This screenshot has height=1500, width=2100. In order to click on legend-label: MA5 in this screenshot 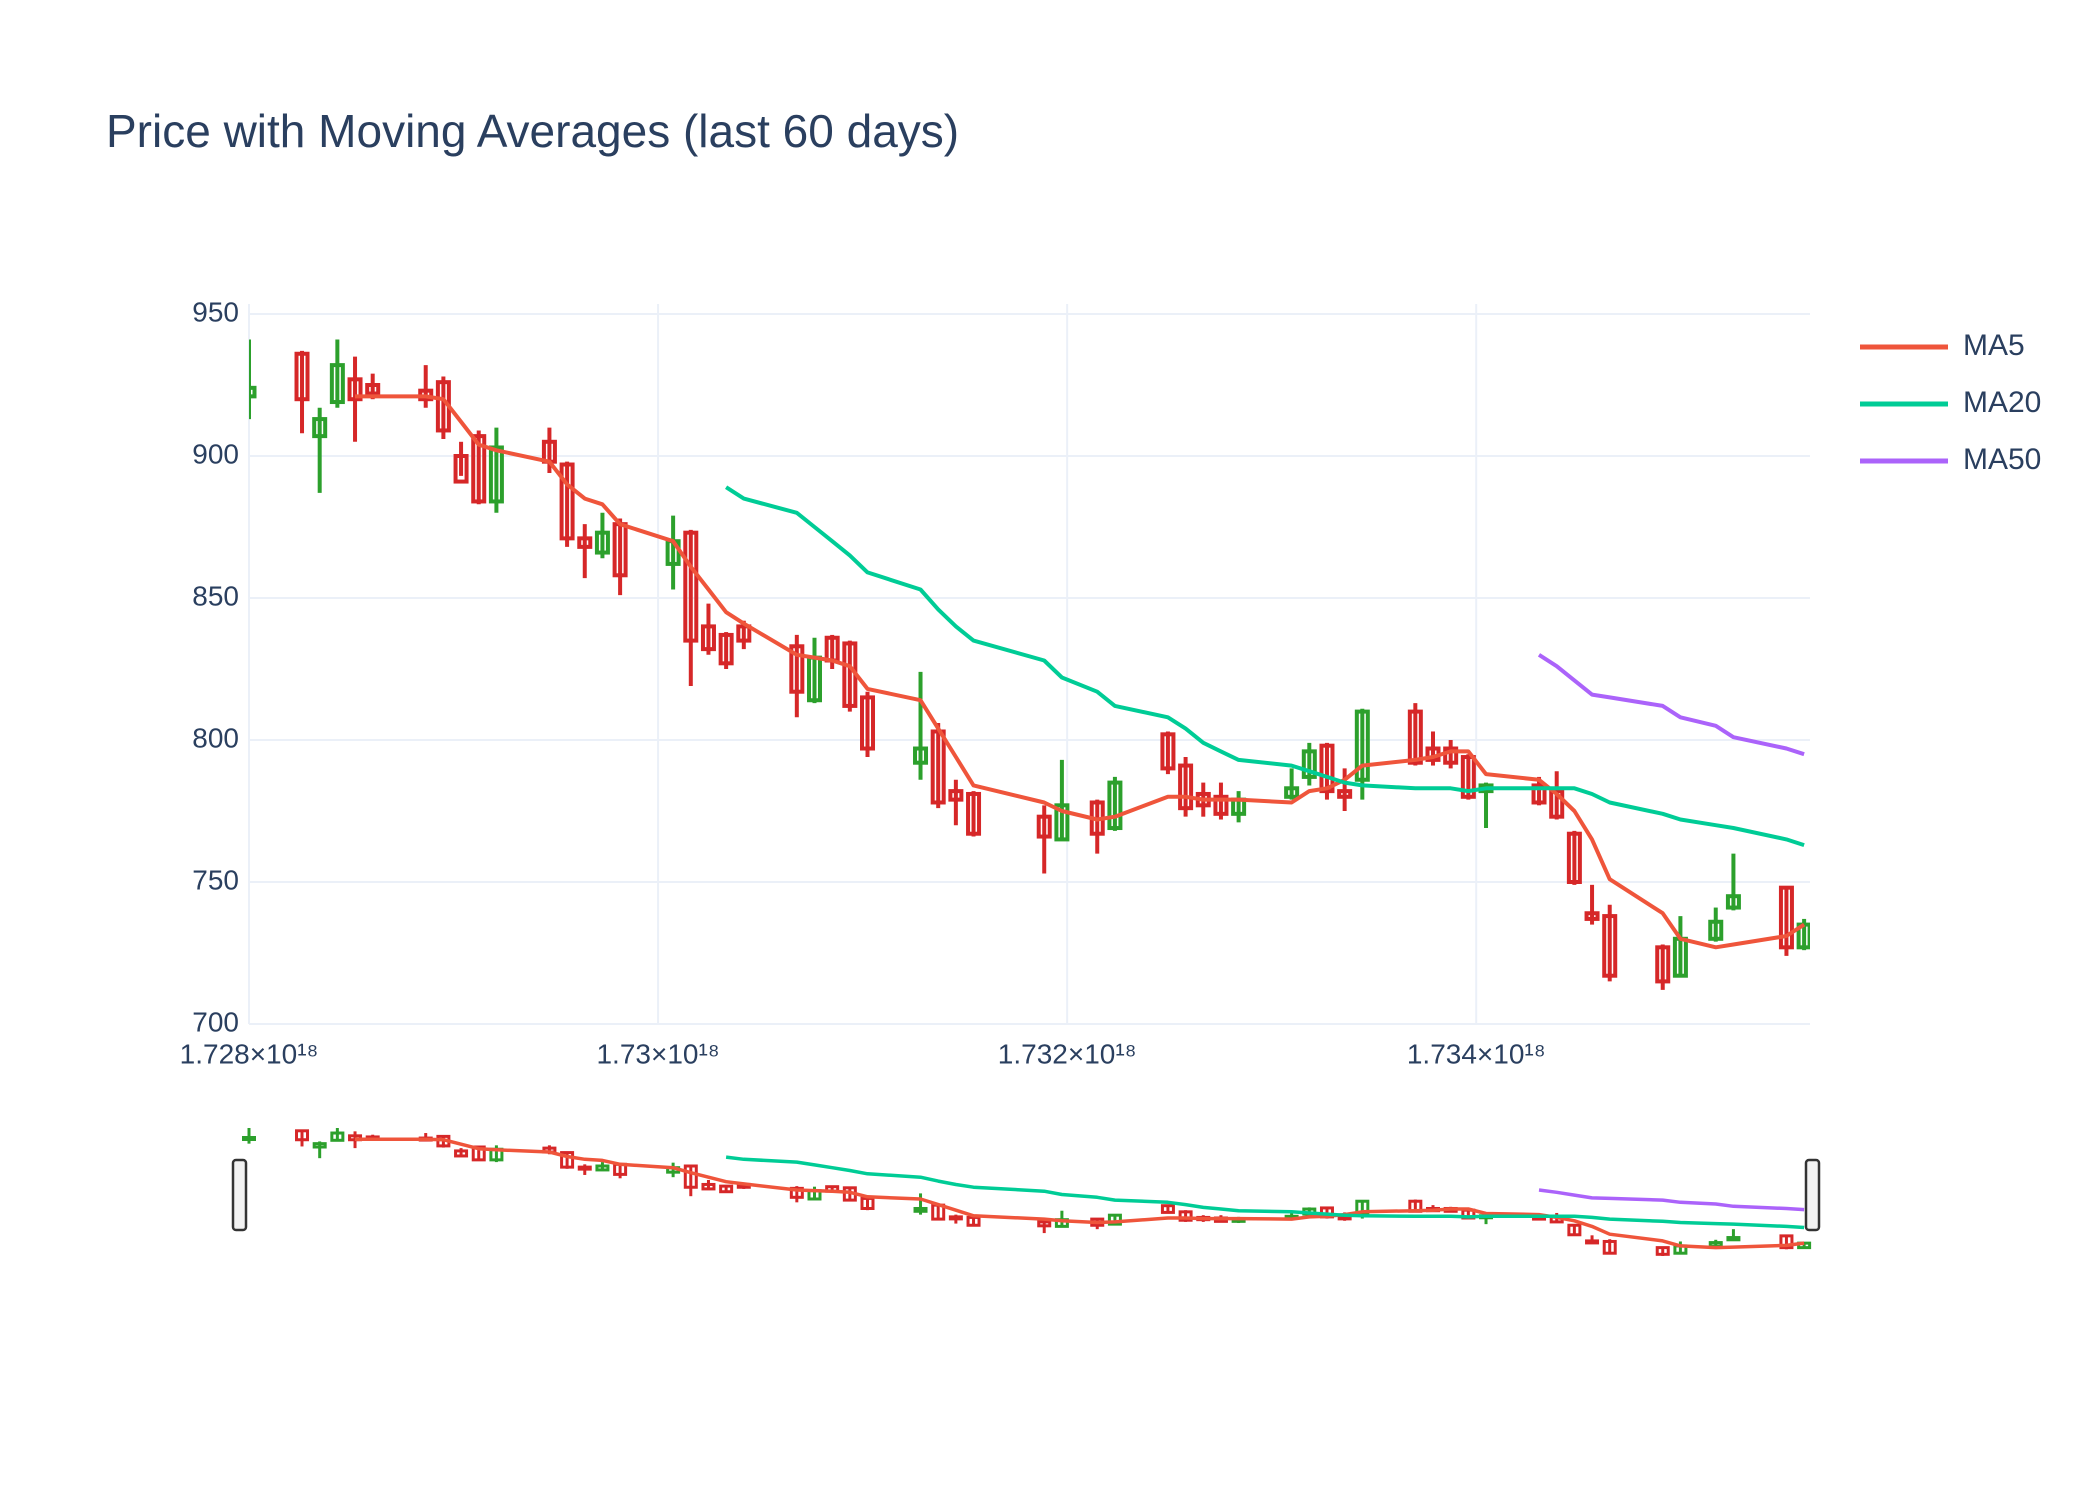, I will do `click(1994, 345)`.